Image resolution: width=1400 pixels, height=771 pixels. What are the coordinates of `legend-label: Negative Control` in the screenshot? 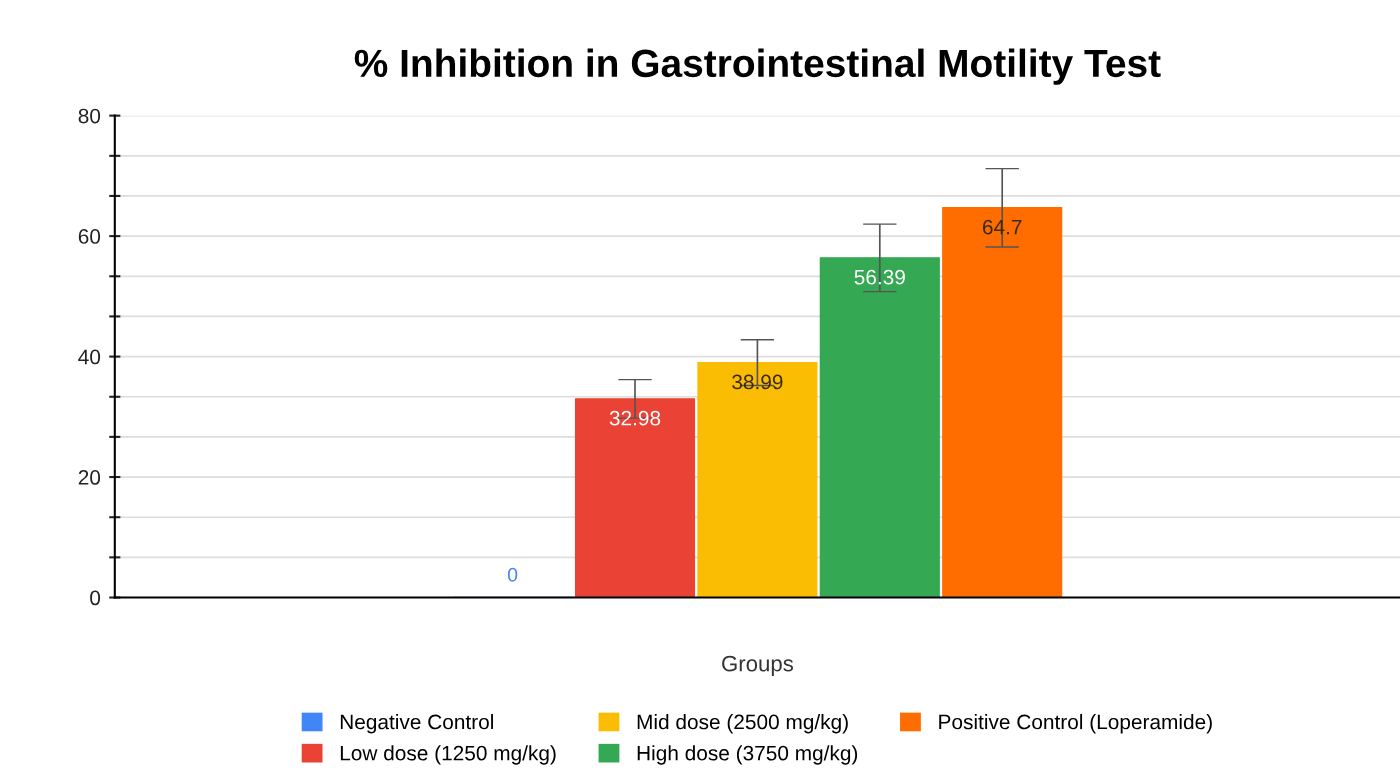 It's located at (416, 724).